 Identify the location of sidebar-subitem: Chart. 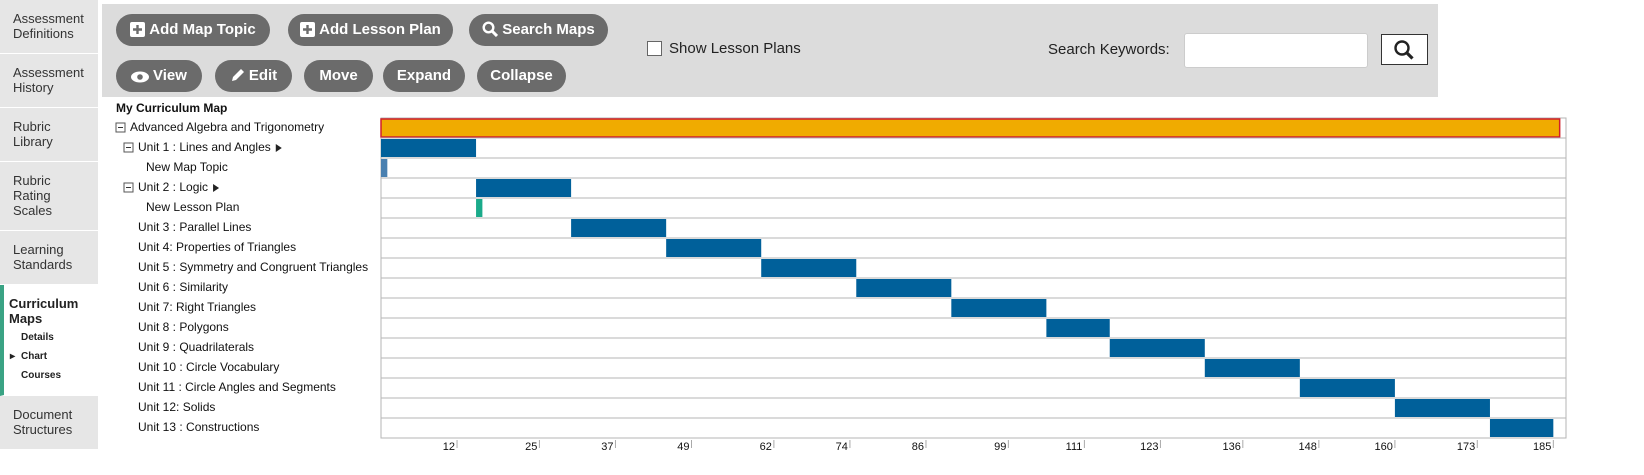
(48, 357).